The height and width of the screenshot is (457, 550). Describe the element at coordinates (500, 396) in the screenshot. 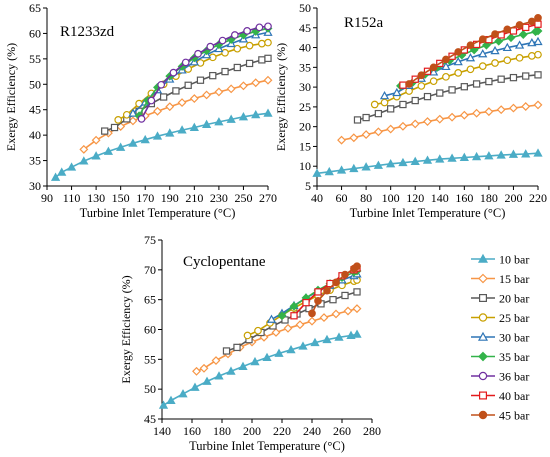

I see `legend-item: 40 bar` at that location.